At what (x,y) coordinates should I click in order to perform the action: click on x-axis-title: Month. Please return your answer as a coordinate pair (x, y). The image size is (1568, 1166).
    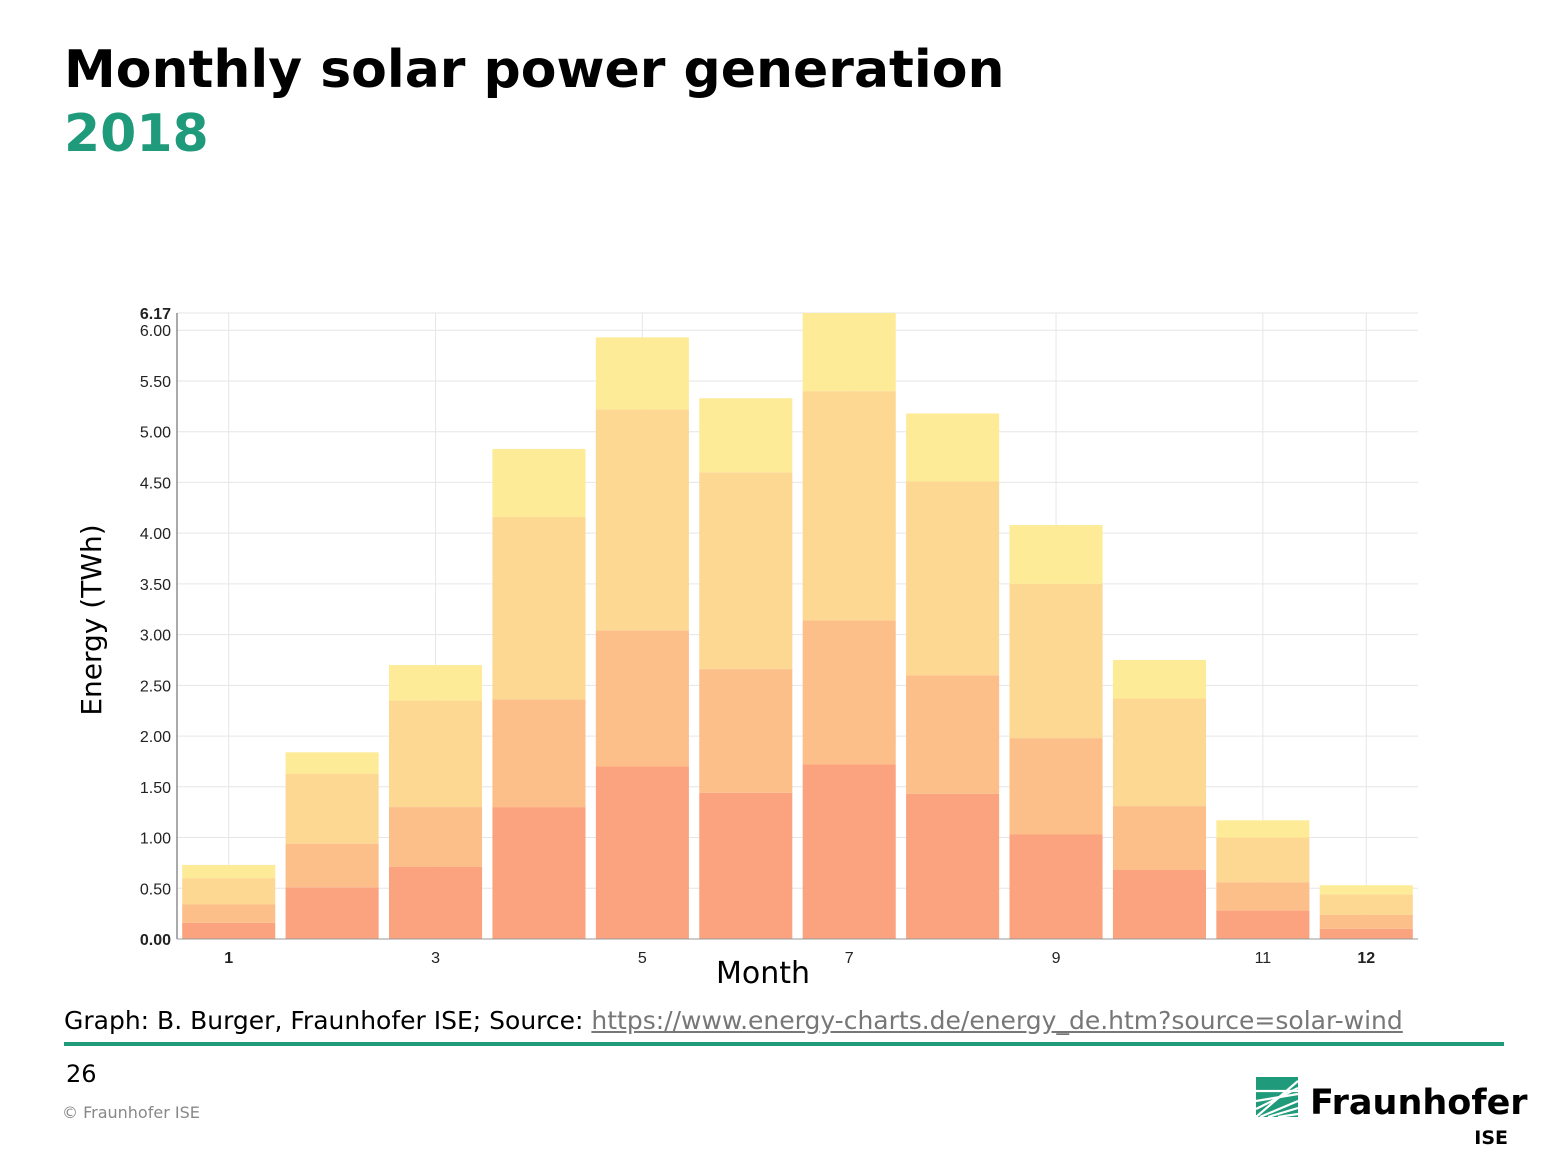
    Looking at the image, I should click on (763, 973).